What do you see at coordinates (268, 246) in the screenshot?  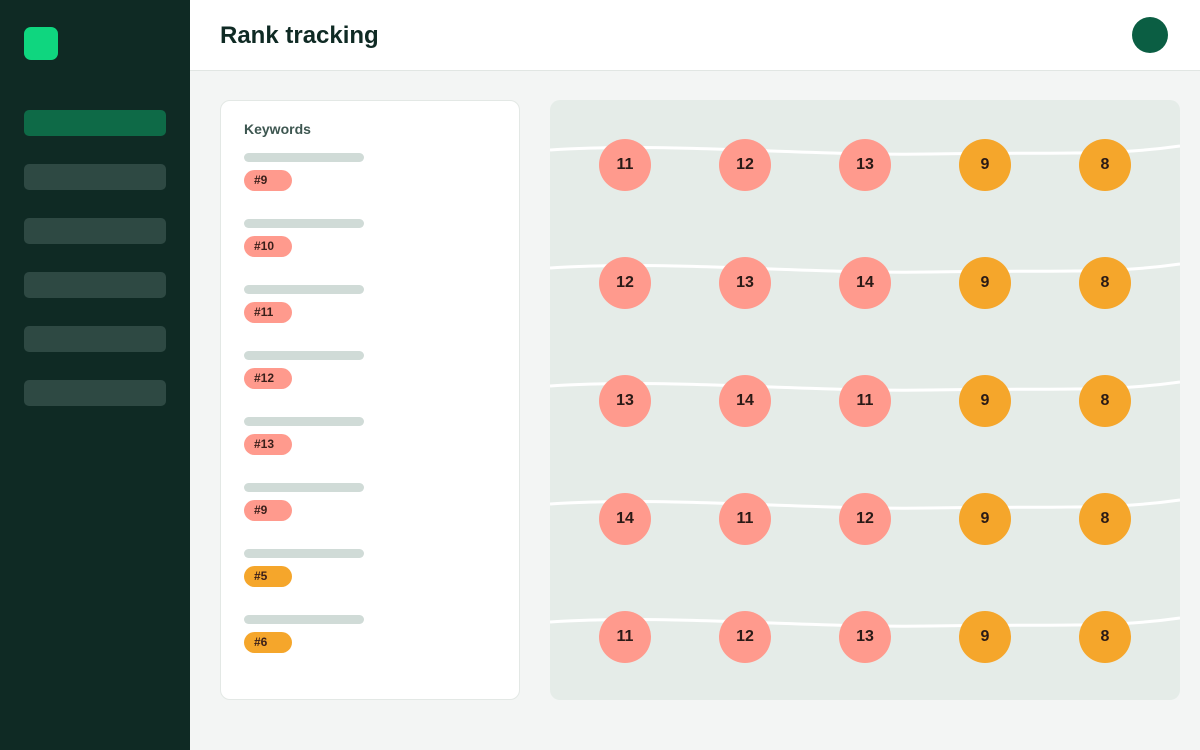 I see `keyword-rank-badge: #10` at bounding box center [268, 246].